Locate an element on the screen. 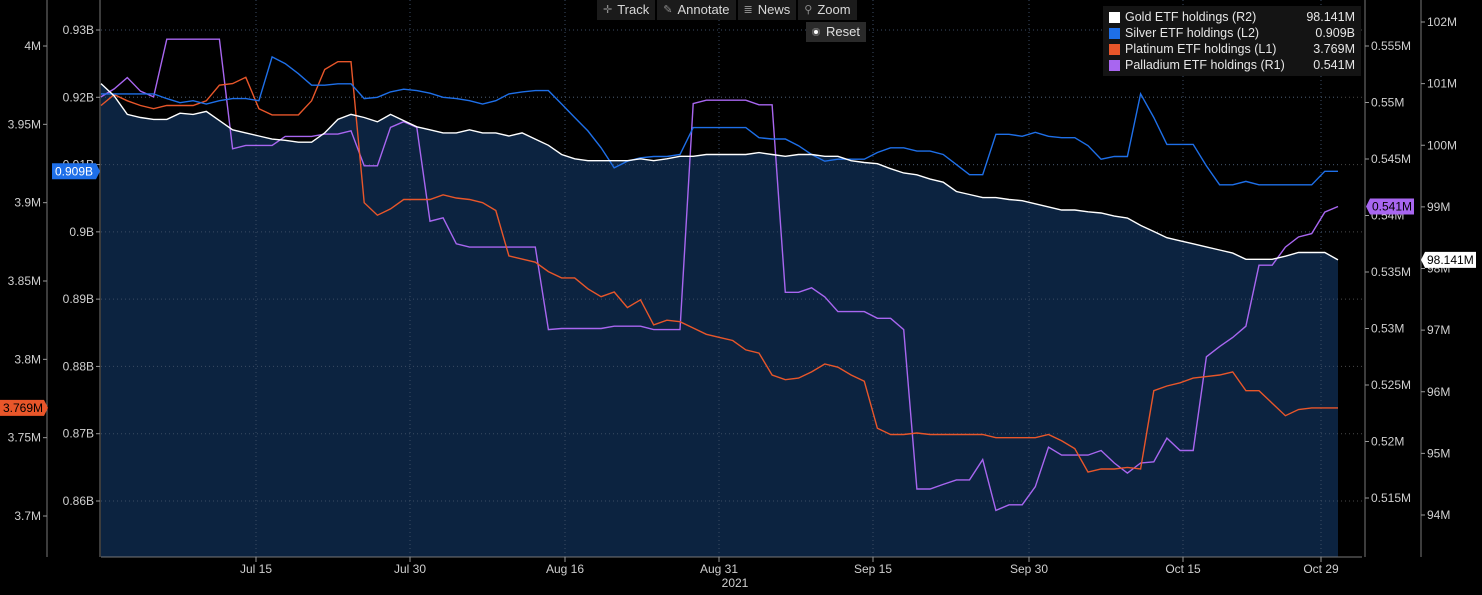 This screenshot has height=595, width=1482. y-tick-label-R2: 100M is located at coordinates (1442, 145).